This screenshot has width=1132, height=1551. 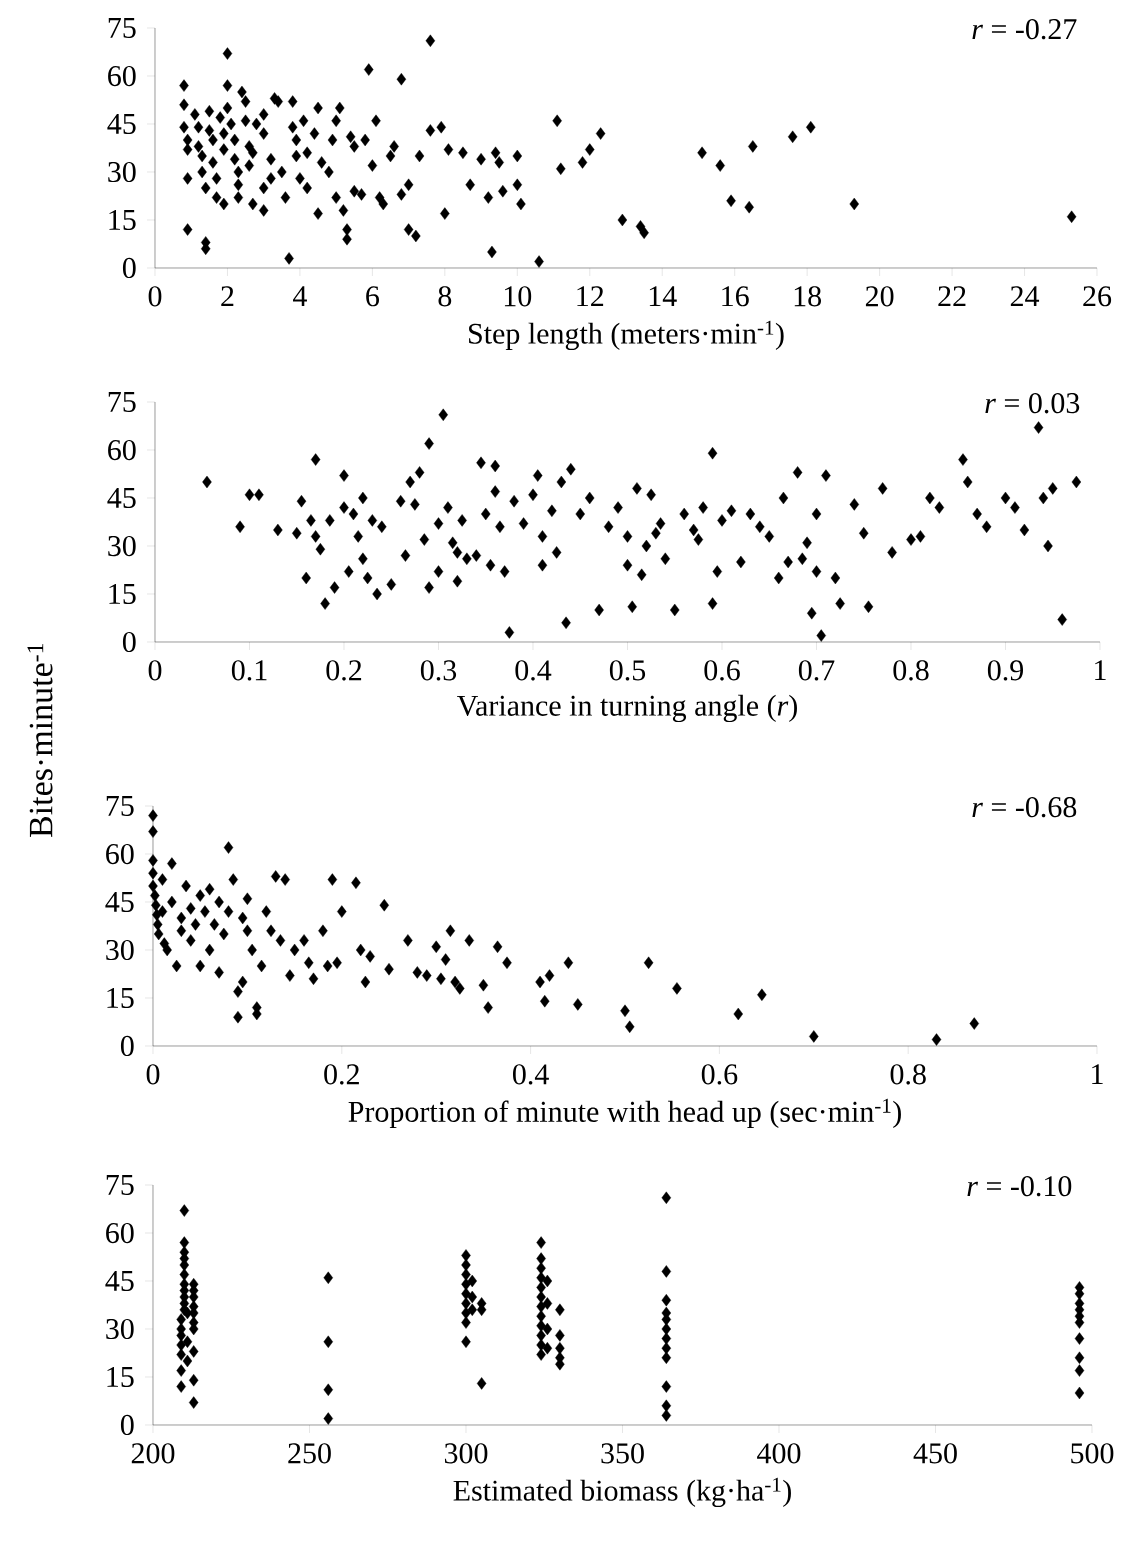 I want to click on annotation: r = -0.27, so click(x=1024, y=29).